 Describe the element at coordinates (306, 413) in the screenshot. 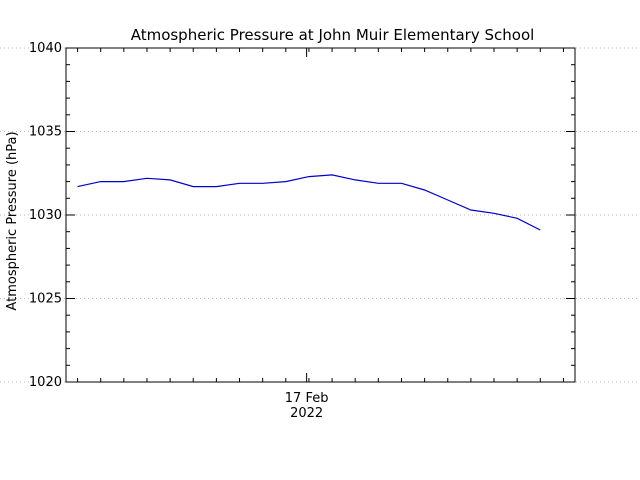

I see `x-tick-label-year: 2022` at that location.